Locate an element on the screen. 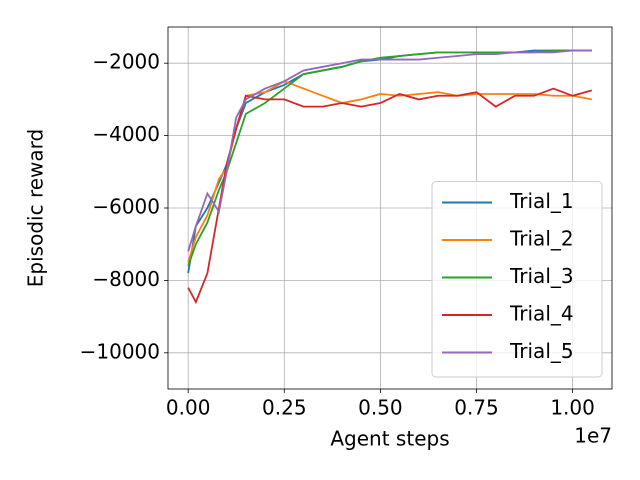  x-tick-label: 0.50 is located at coordinates (380, 408).